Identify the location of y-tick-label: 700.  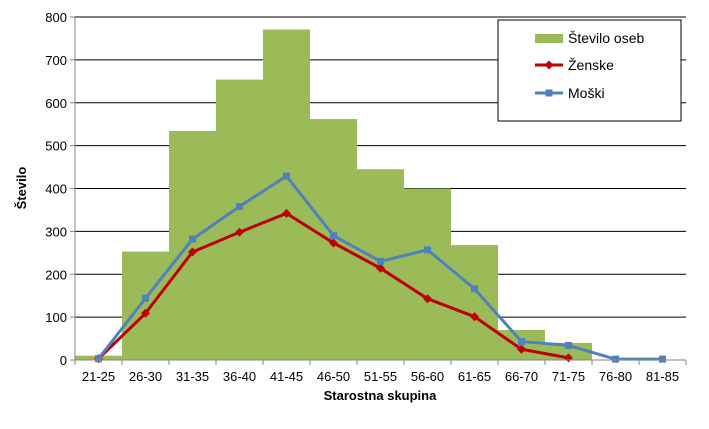
(56, 60).